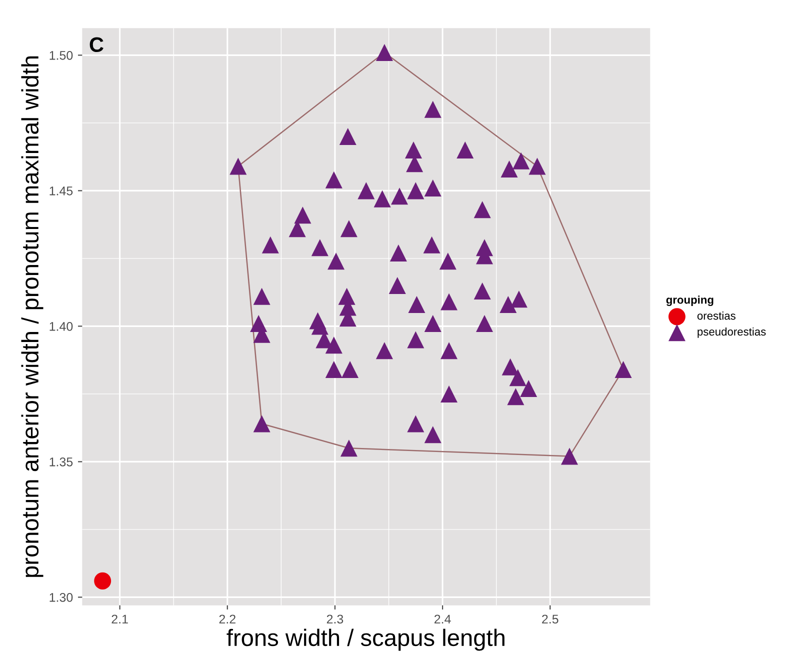 The width and height of the screenshot is (790, 653). Describe the element at coordinates (97, 44) in the screenshot. I see `chart-title: C` at that location.